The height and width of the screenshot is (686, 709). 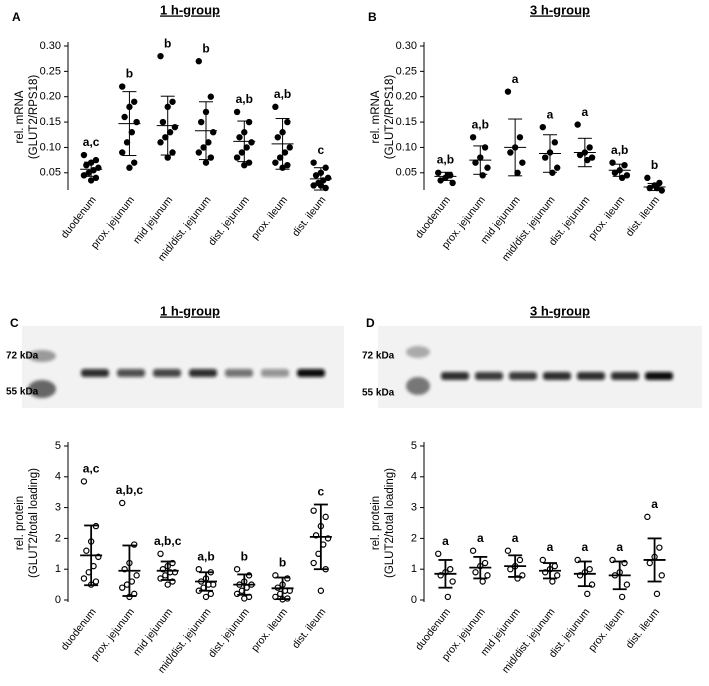 I want to click on panel-label: D, so click(x=370, y=323).